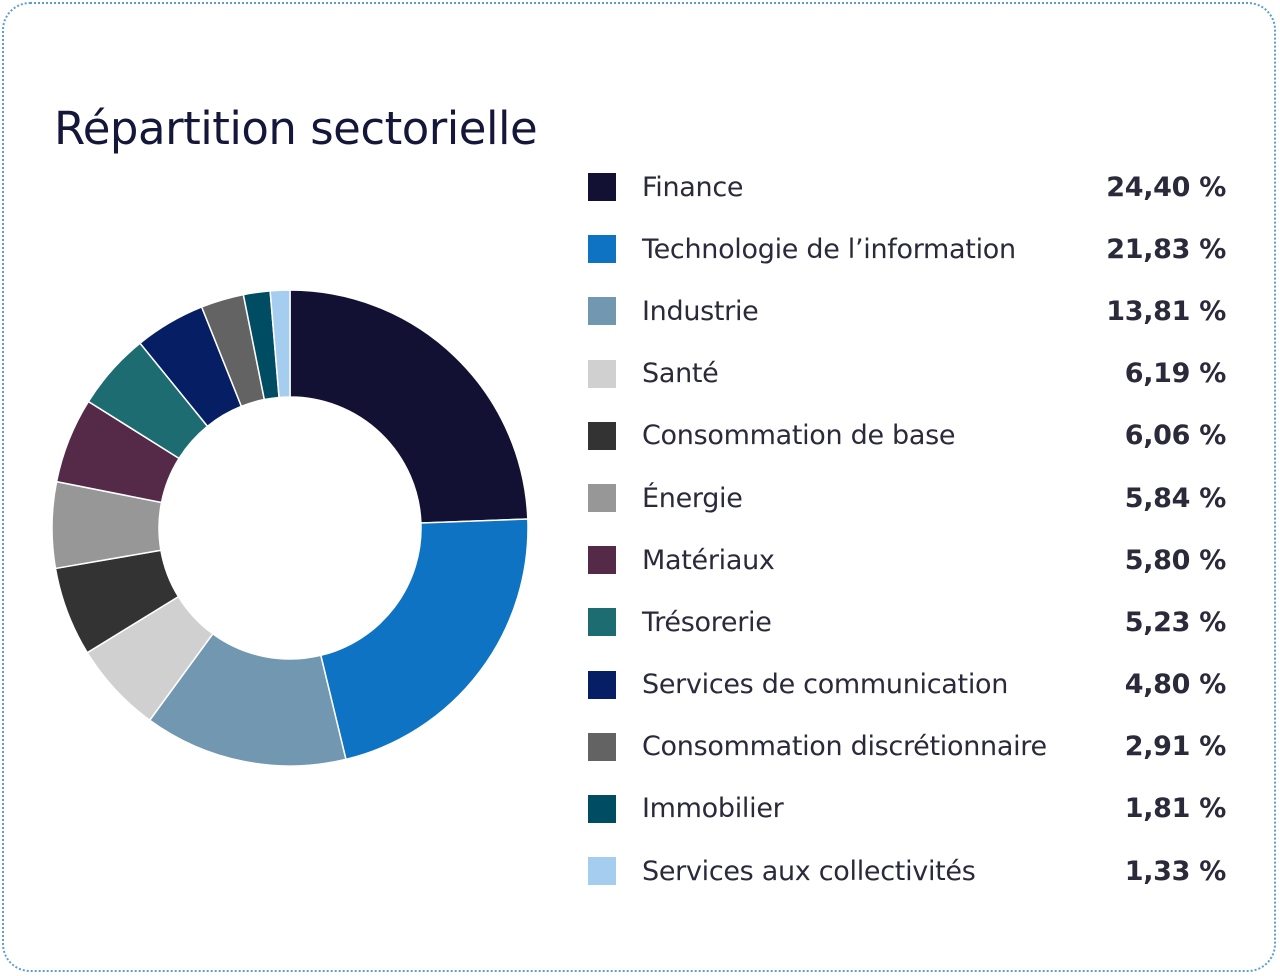 The image size is (1280, 976). Describe the element at coordinates (829, 249) in the screenshot. I see `legend-label: Technologie de l’information` at that location.